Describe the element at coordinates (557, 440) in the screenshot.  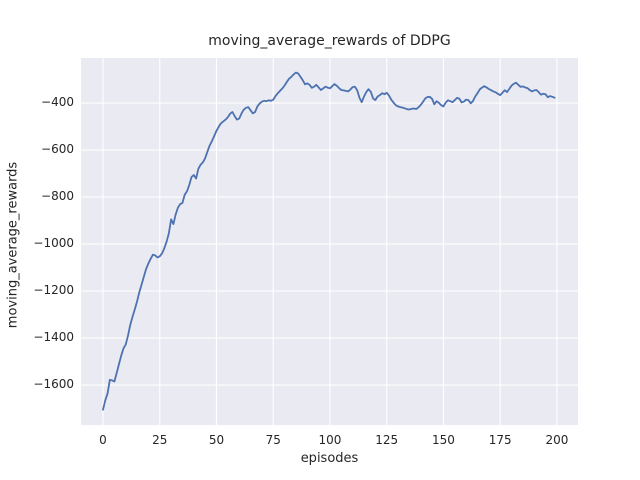
I see `x-tick-label: 200` at that location.